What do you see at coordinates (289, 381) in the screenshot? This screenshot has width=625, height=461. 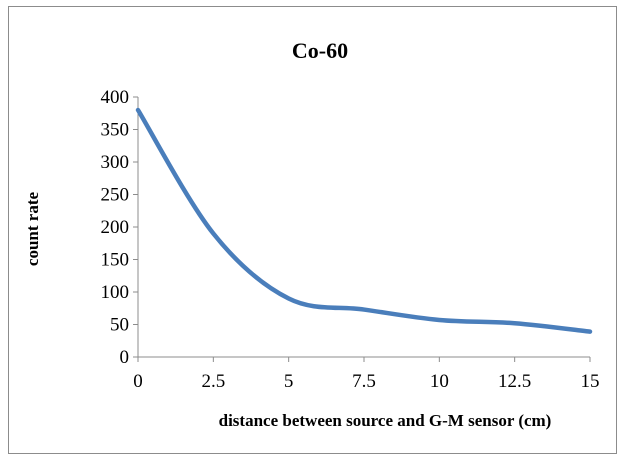 I see `x-tick-label: 5` at bounding box center [289, 381].